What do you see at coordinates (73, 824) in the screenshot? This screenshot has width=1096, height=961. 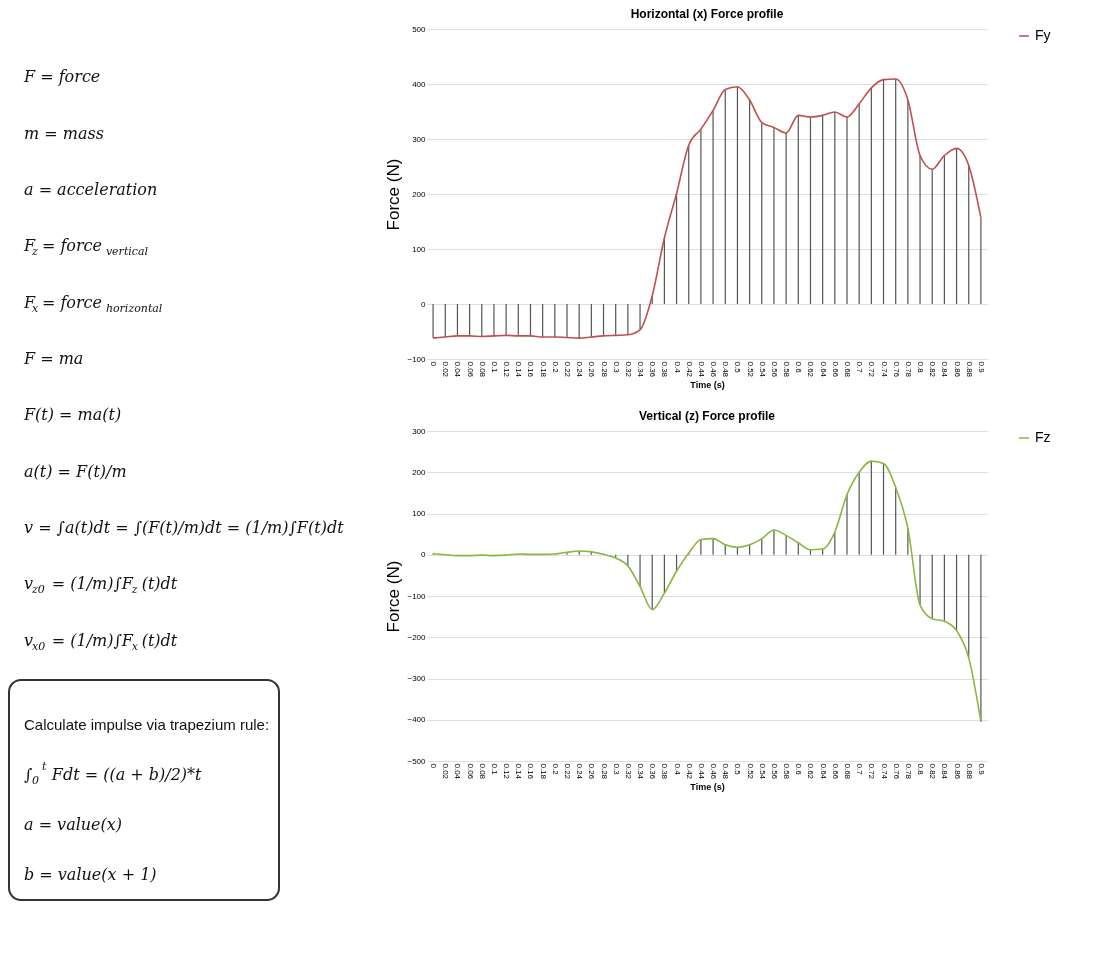 I see `text: a = value(x)` at bounding box center [73, 824].